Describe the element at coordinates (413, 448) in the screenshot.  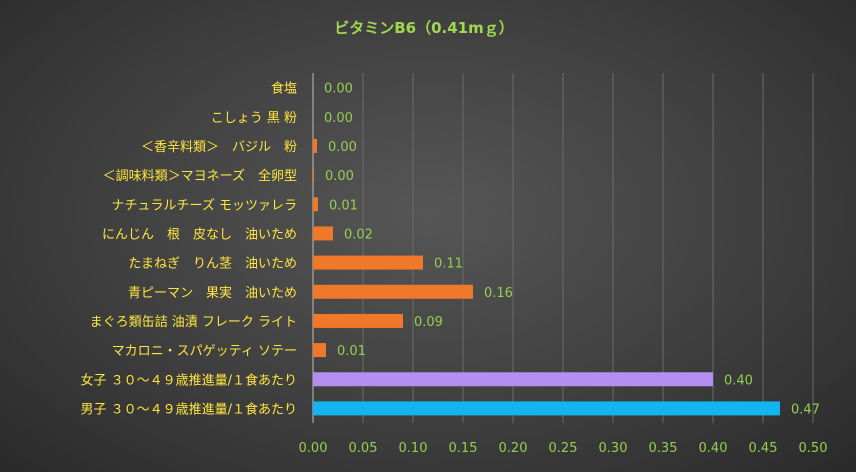
I see `x-tick-label: 0.10` at that location.